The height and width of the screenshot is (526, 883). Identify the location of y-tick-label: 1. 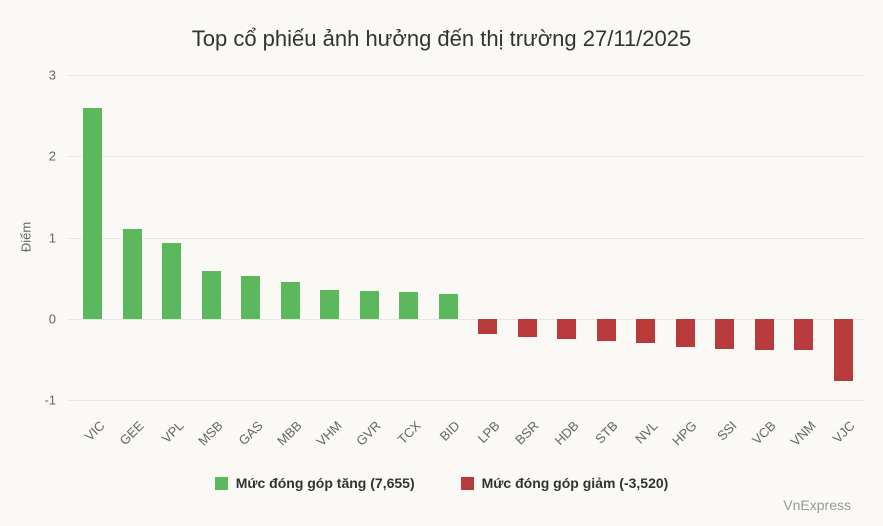
(52, 238).